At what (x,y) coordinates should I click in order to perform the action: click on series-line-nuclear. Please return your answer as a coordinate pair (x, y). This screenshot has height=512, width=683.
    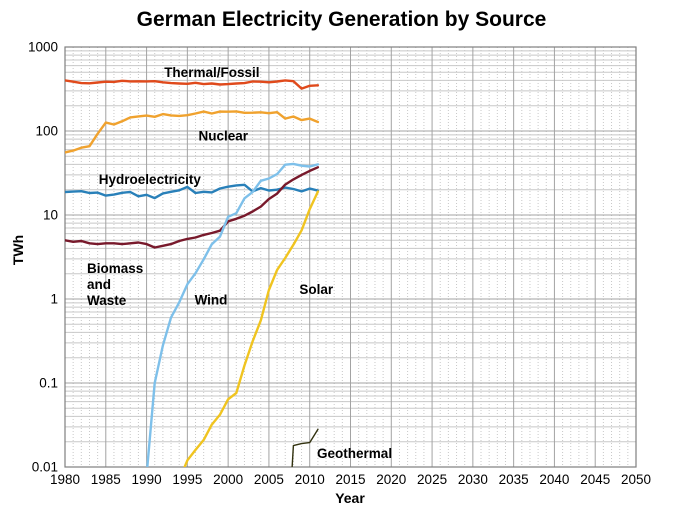
    Looking at the image, I should click on (192, 132).